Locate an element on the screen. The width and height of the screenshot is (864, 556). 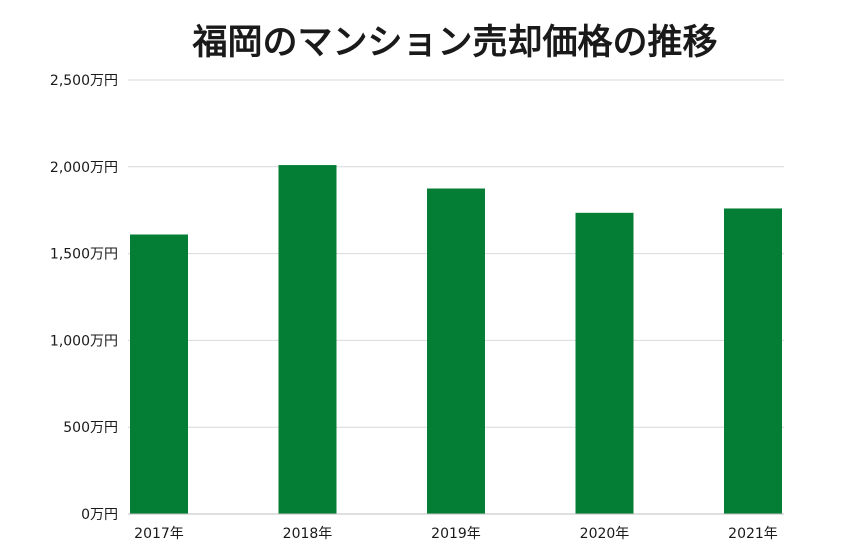
y-tick-label: 500万円 is located at coordinates (90, 428).